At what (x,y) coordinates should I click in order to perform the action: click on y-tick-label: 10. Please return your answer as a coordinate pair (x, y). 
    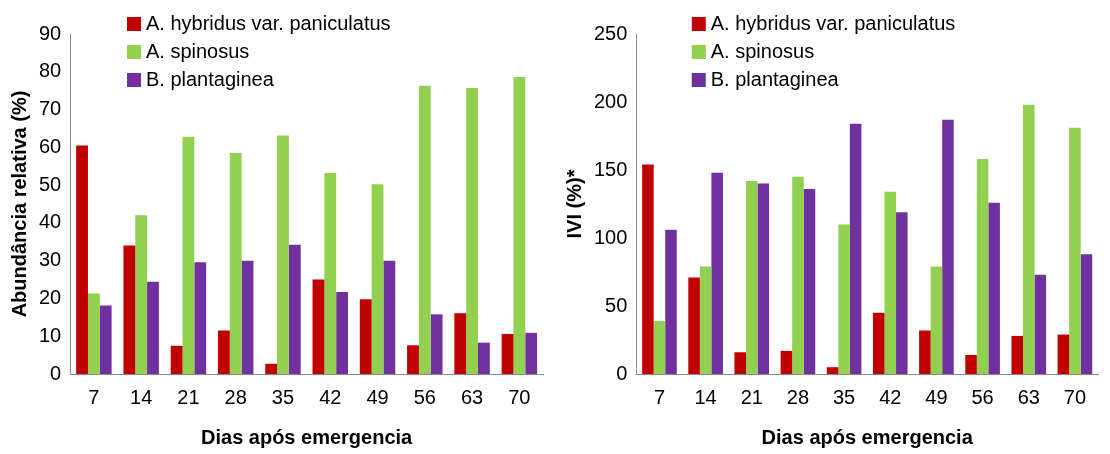
    Looking at the image, I should click on (50, 334).